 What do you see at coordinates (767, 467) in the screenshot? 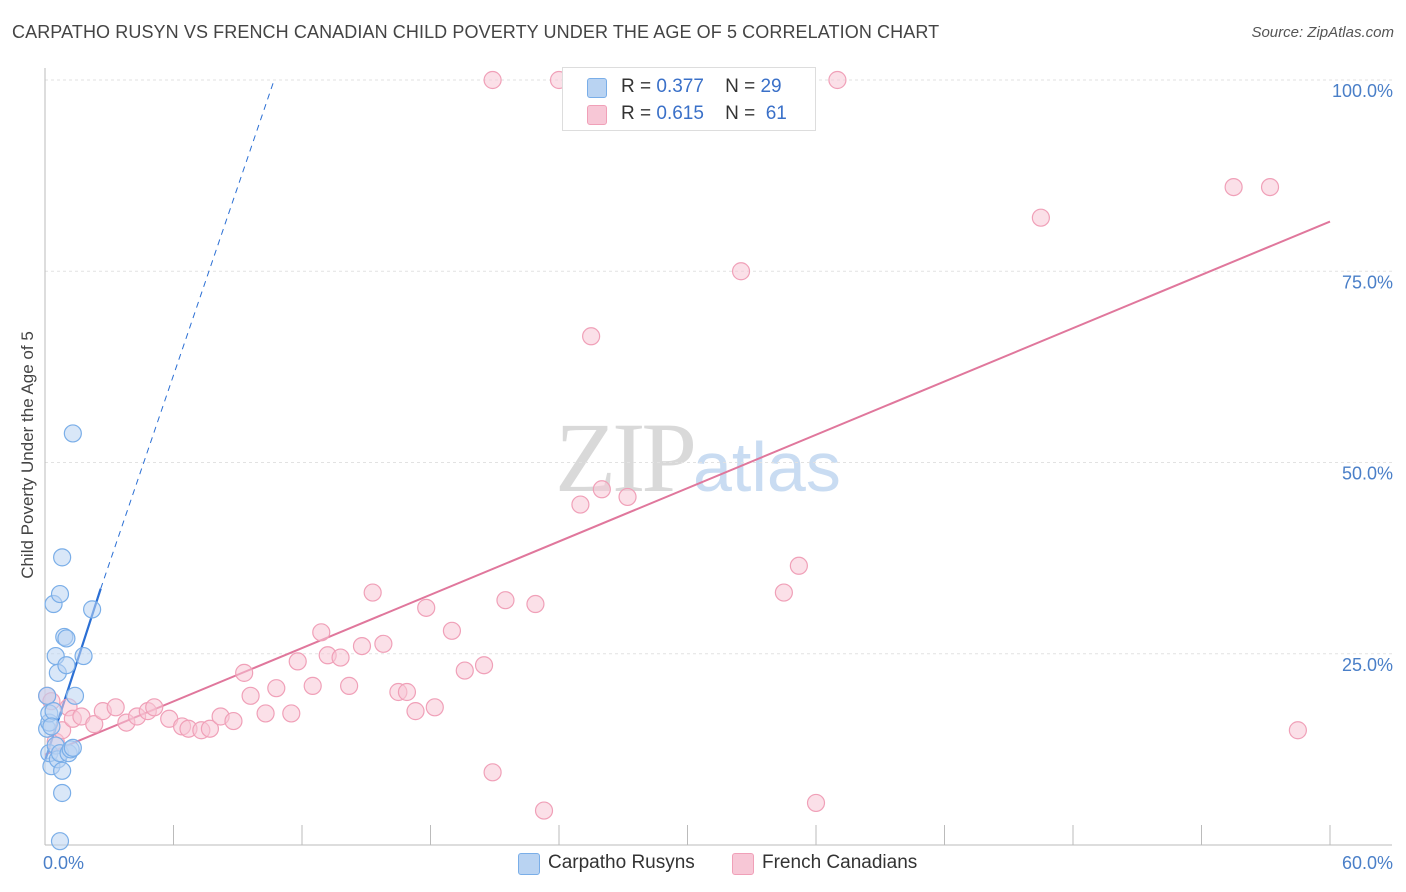
I see `watermark-atlas: atlas` at bounding box center [767, 467].